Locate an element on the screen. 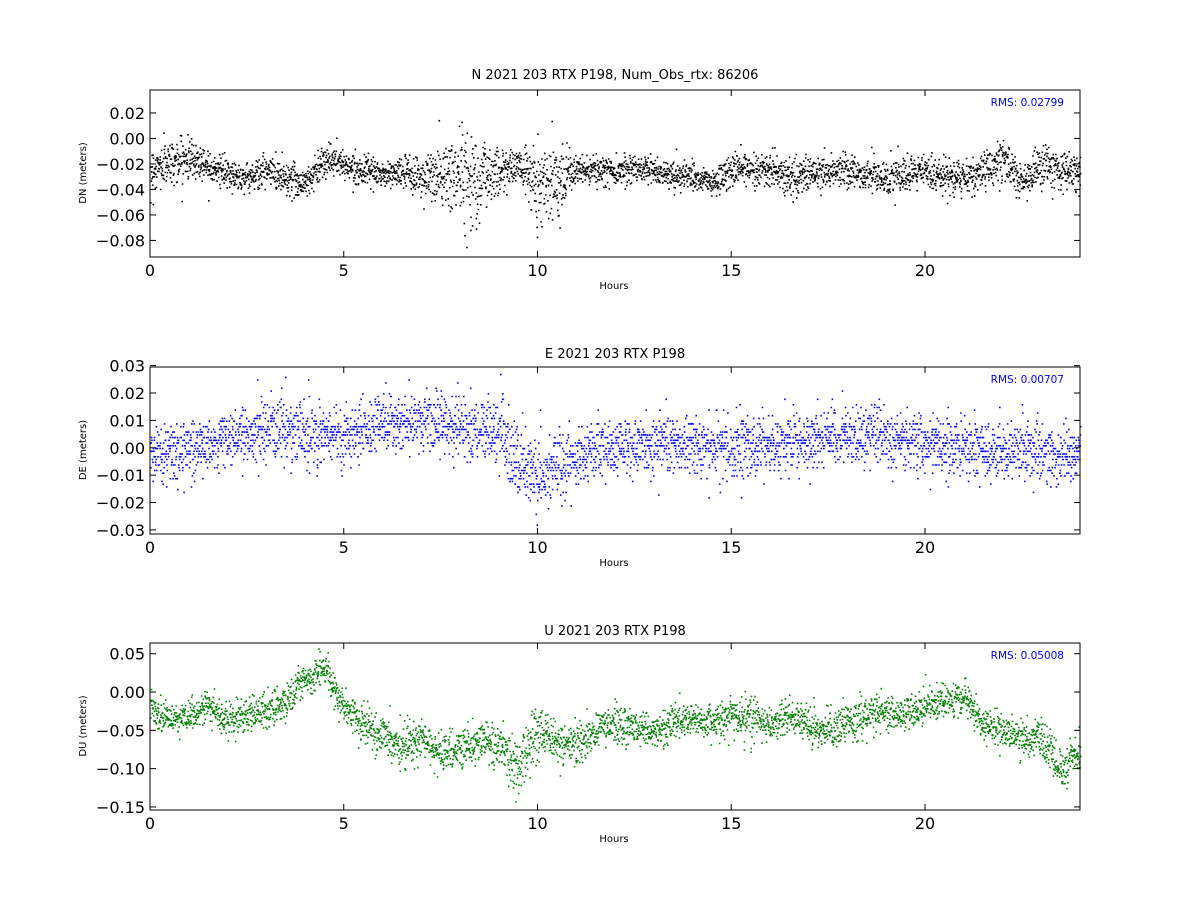 Image resolution: width=1200 pixels, height=900 pixels. panel-north-y-axis-label: DN (meters) is located at coordinates (83, 173).